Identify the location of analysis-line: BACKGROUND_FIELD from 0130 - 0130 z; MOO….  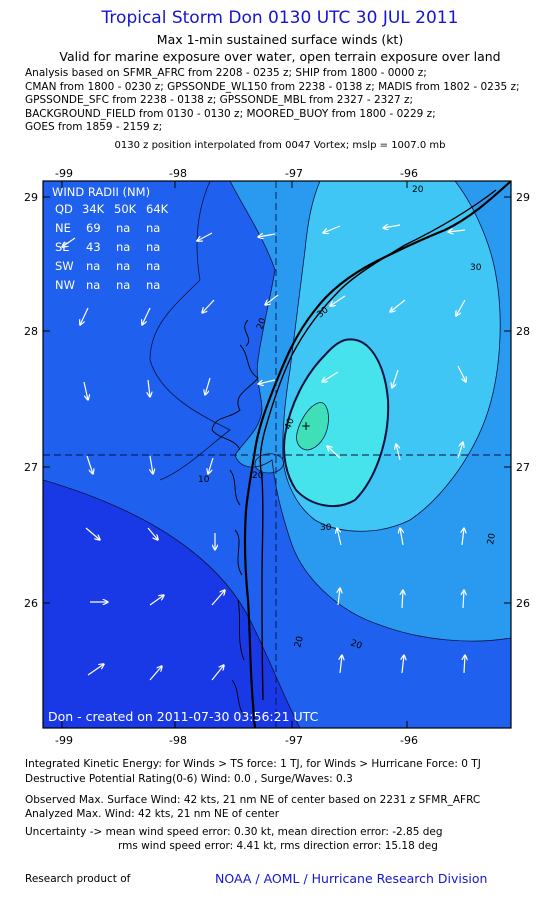
(230, 113).